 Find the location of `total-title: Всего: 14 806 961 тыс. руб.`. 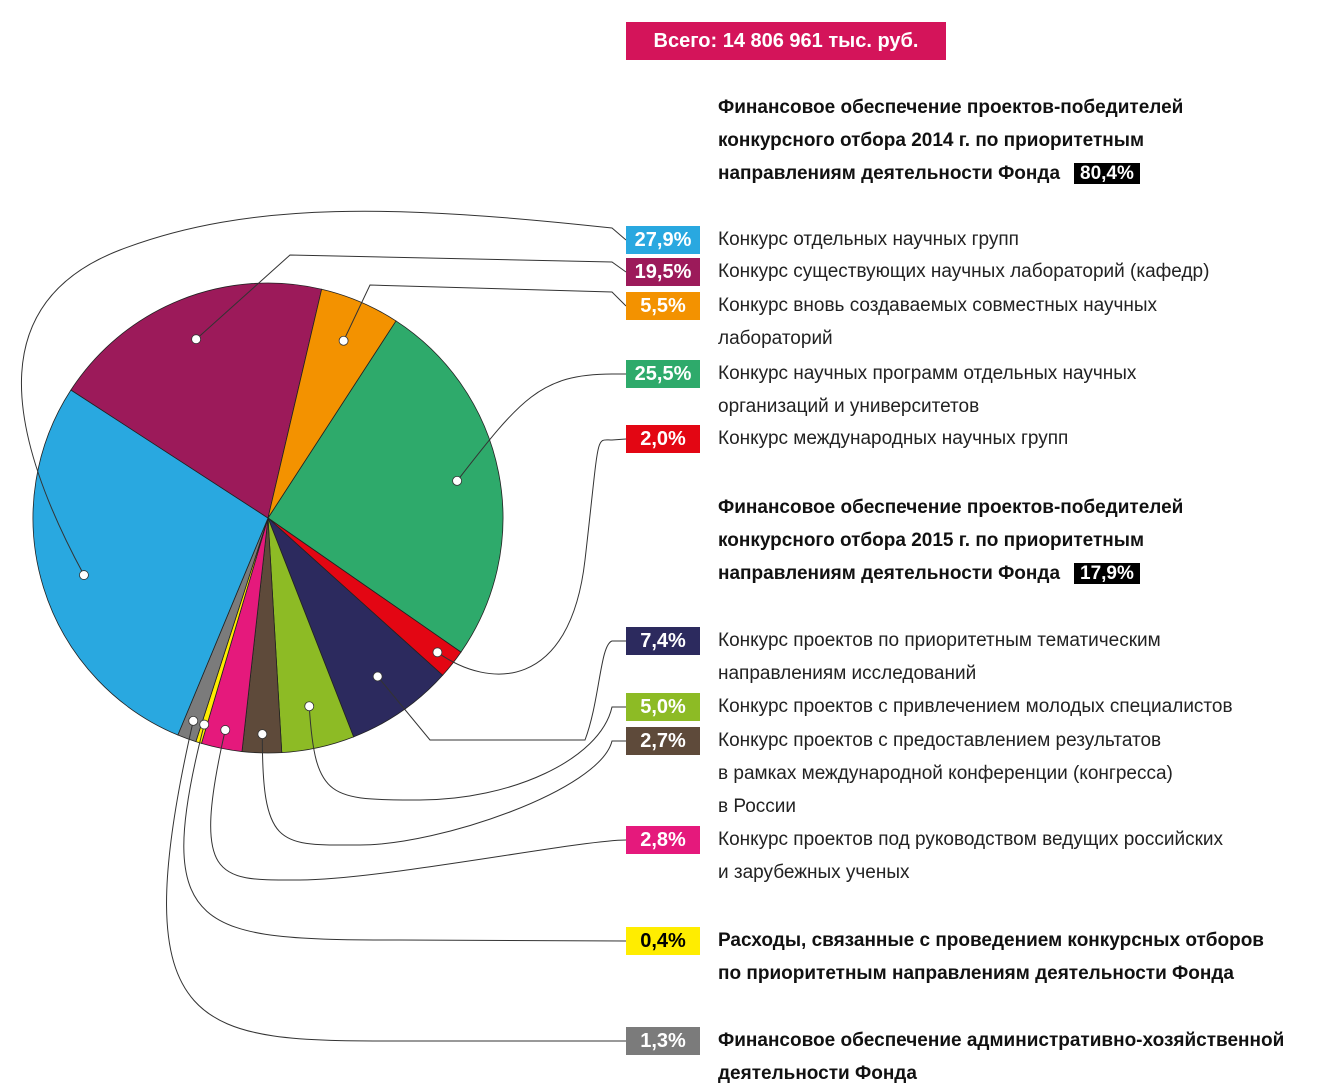

total-title: Всего: 14 806 961 тыс. руб. is located at coordinates (786, 41).